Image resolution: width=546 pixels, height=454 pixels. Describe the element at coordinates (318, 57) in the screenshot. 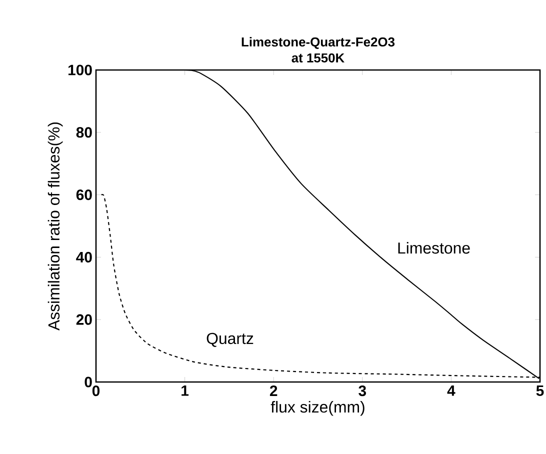

I see `chart-subtitle: at 1550K` at that location.